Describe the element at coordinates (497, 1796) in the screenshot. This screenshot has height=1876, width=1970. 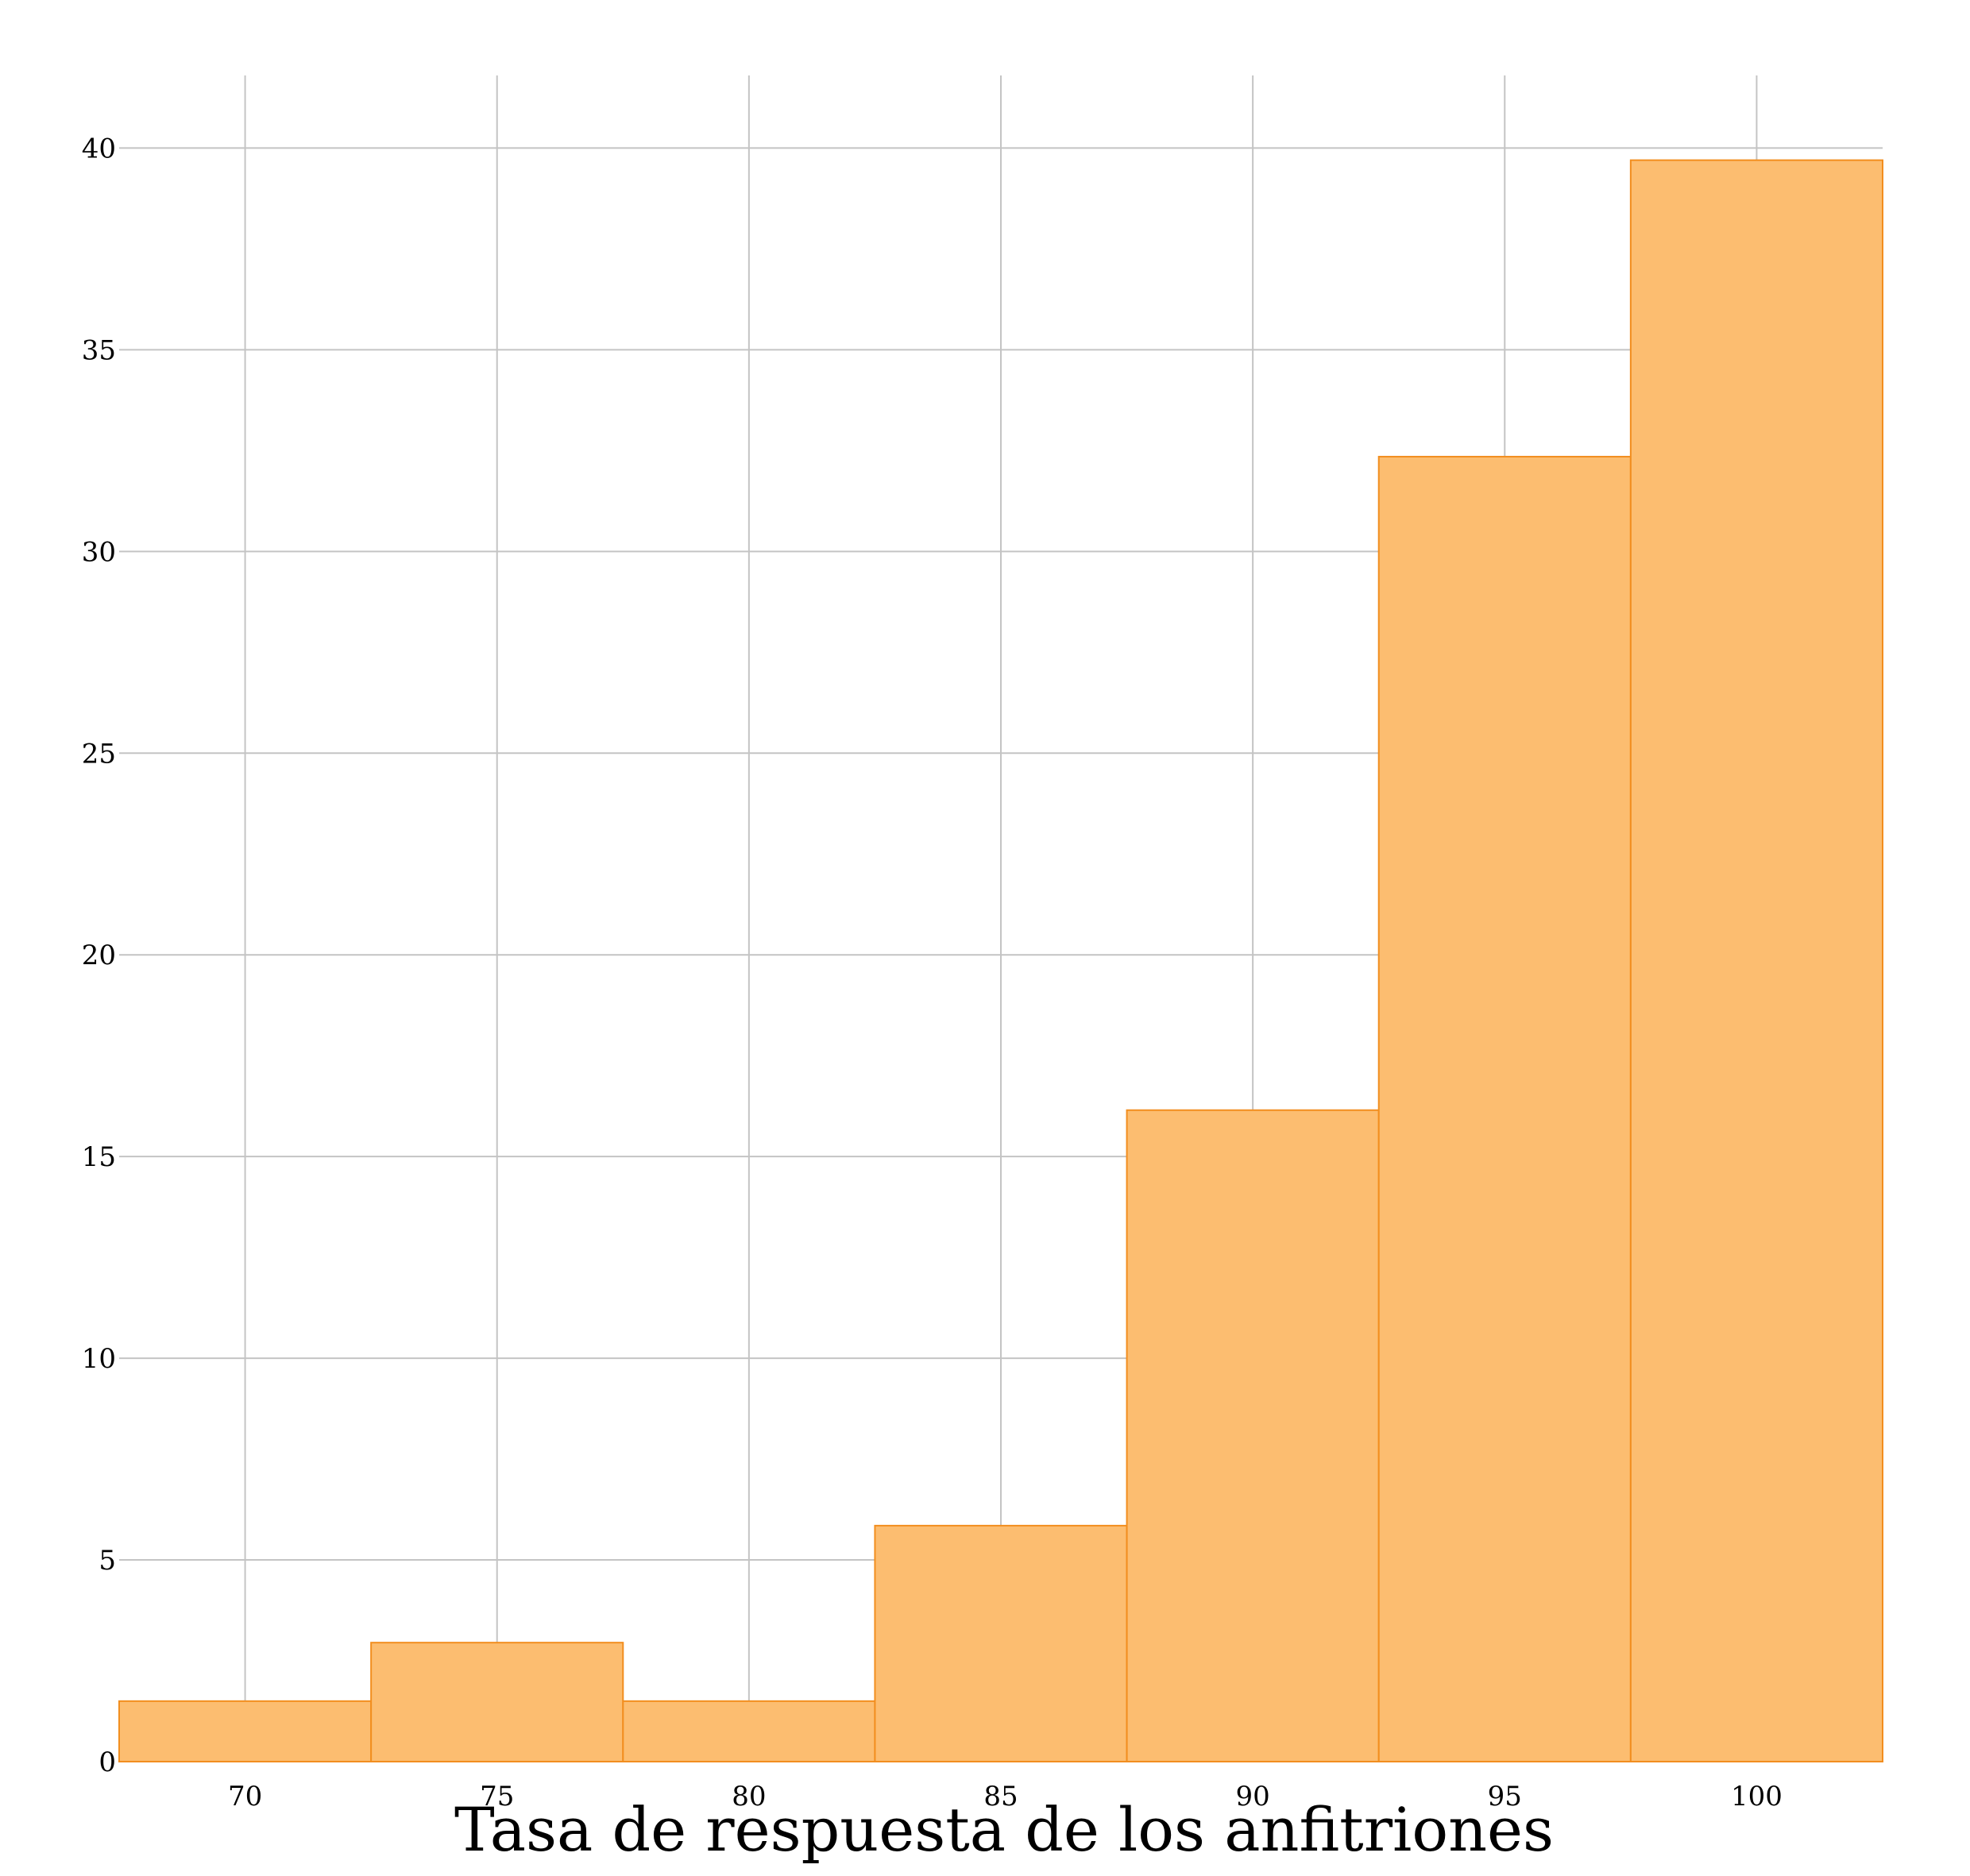
I see `x-tick-label: 75` at that location.